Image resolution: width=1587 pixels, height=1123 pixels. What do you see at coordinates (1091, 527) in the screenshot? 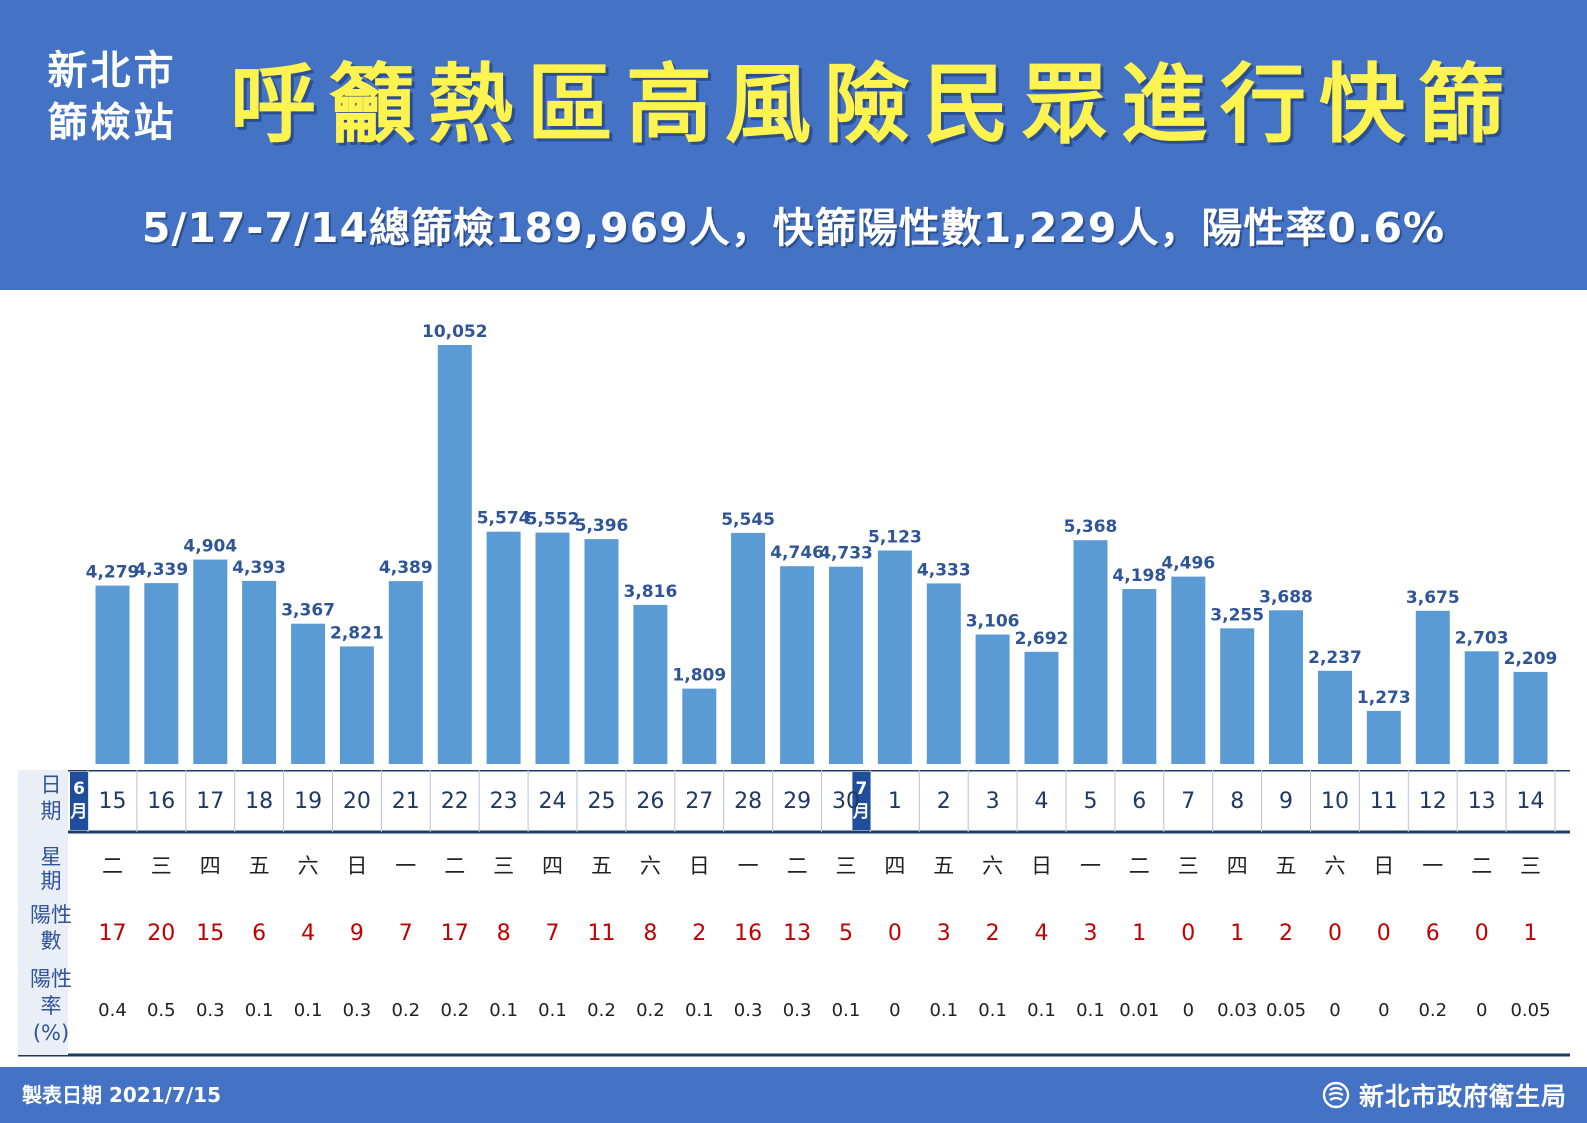
I see `bar-value-label: 5,368` at bounding box center [1091, 527].